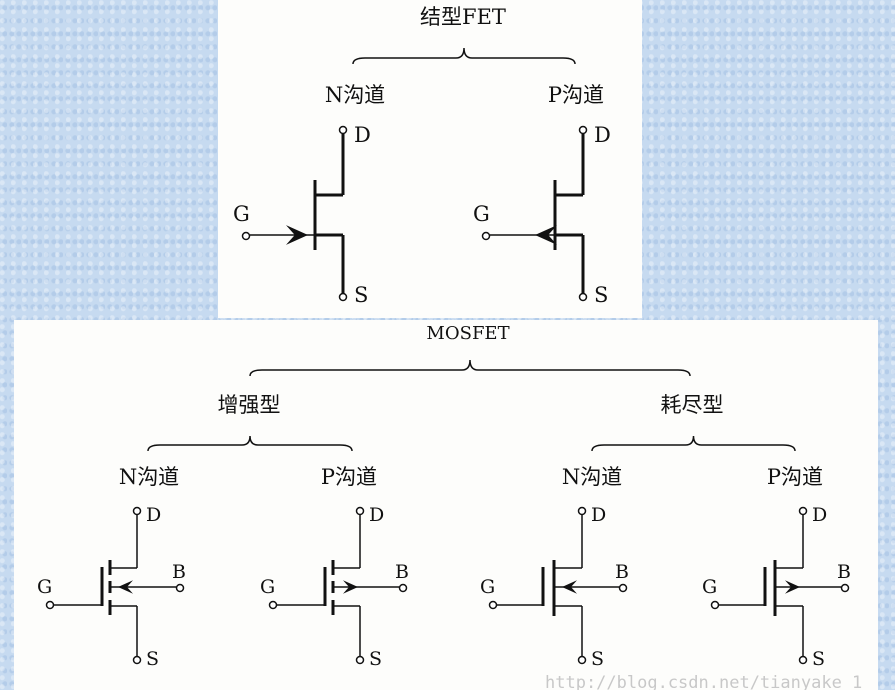 This screenshot has width=895, height=690. I want to click on jfet-n-gate-terminal, so click(246, 236).